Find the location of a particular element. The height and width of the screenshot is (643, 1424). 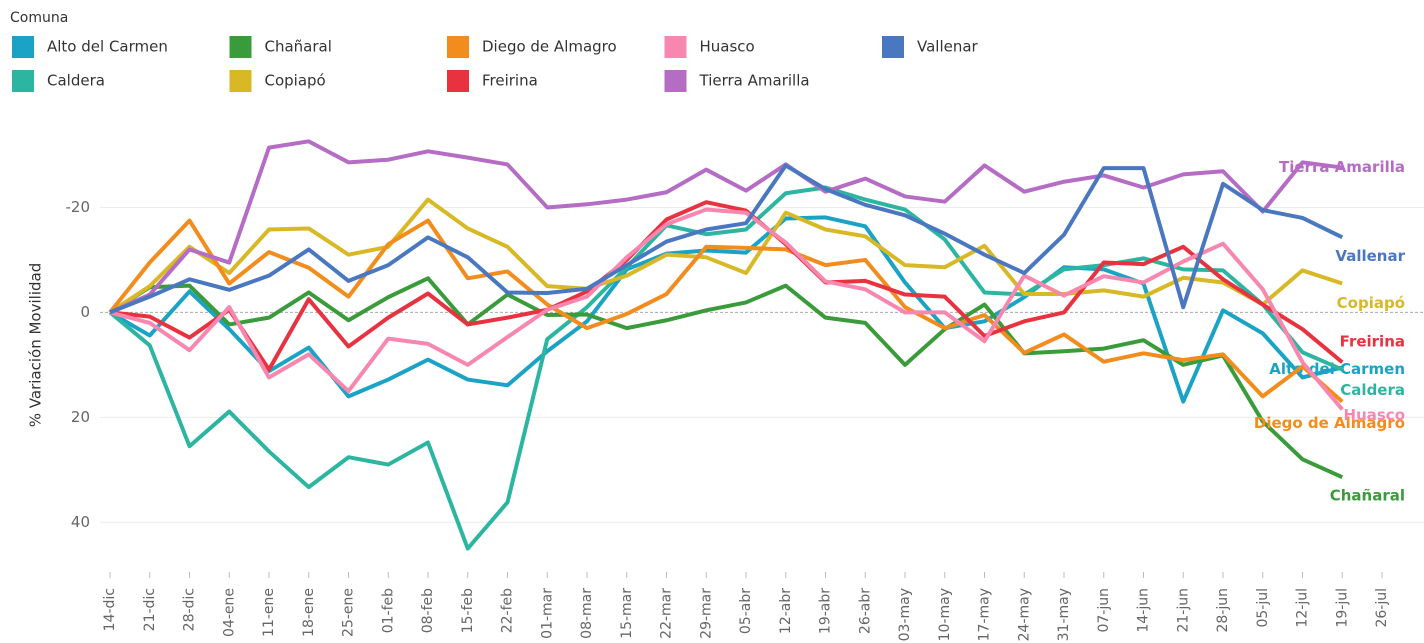

x-tick-label: 22-feb is located at coordinates (508, 610).